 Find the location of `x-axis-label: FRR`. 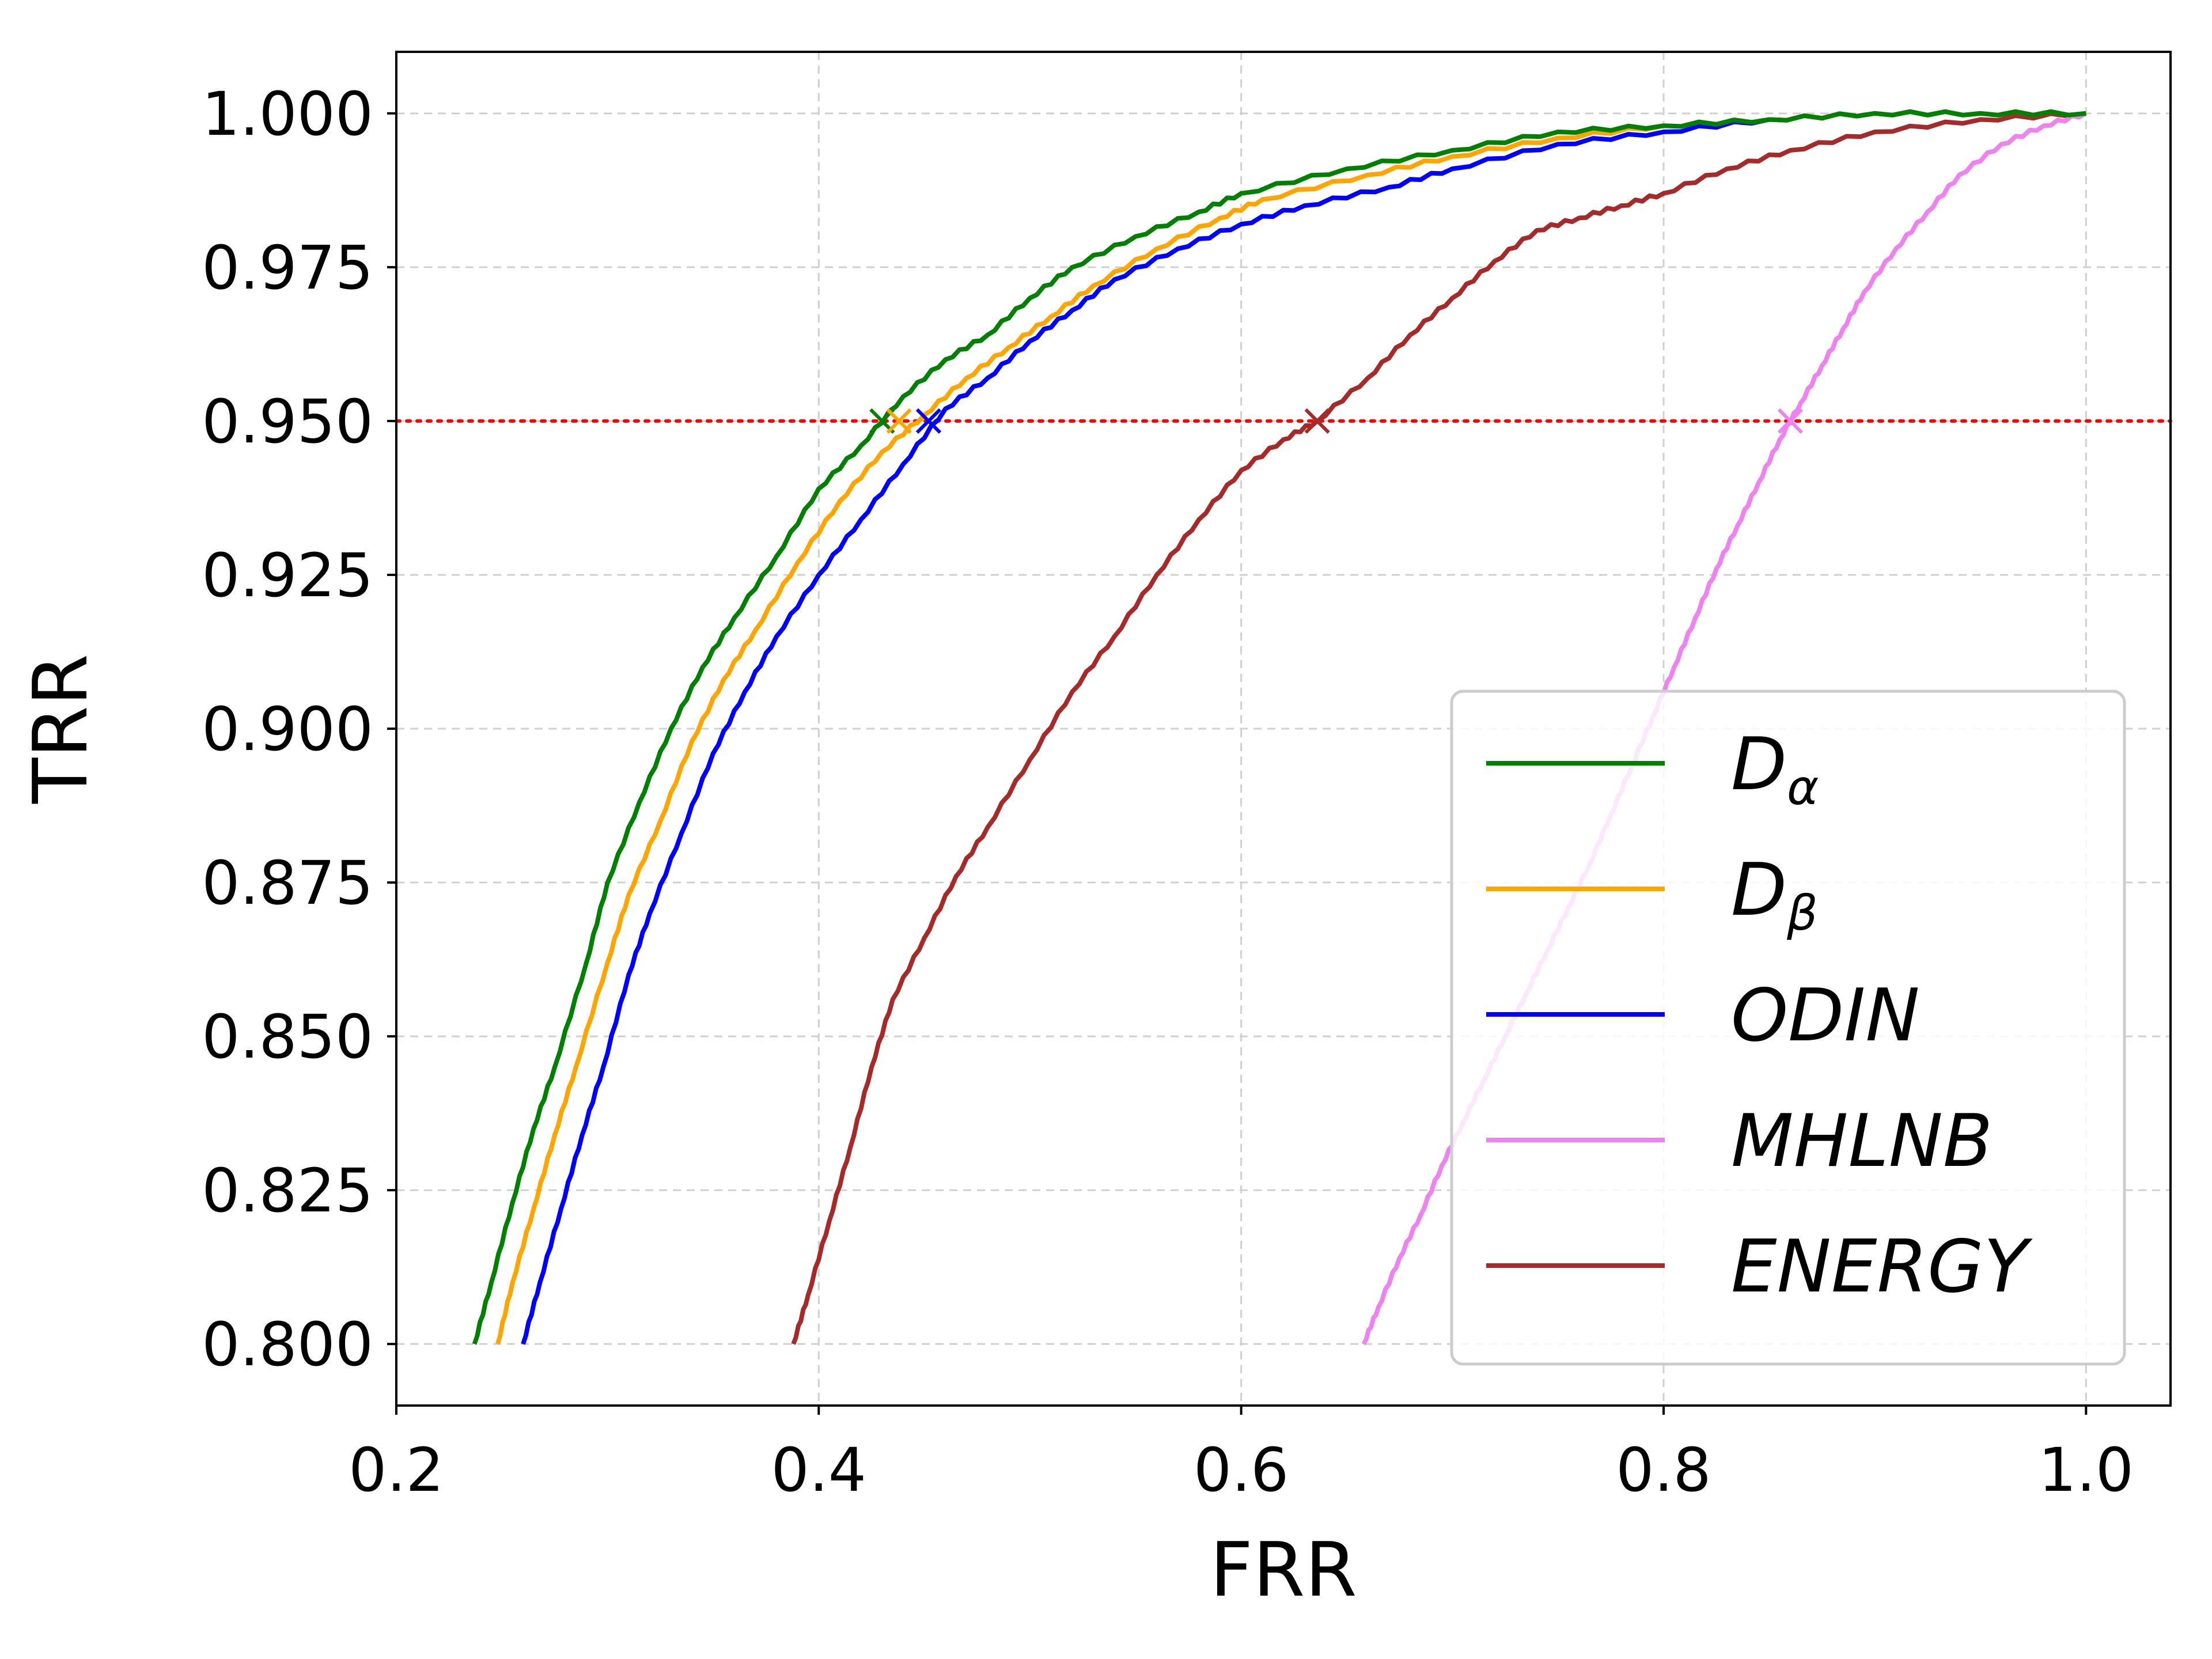

x-axis-label: FRR is located at coordinates (1283, 1569).